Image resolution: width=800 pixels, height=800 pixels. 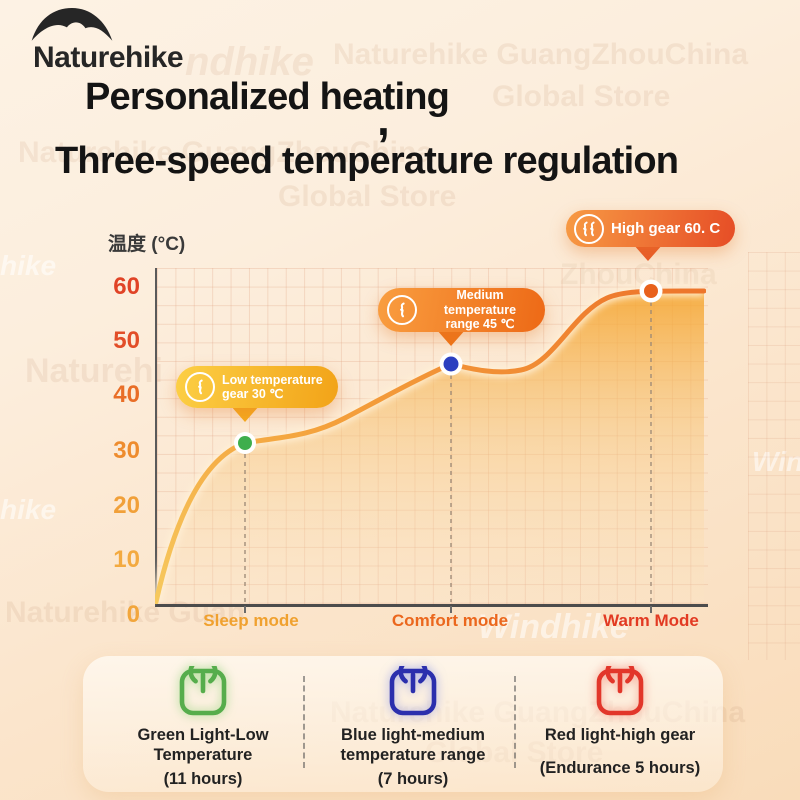 I want to click on badge-low-line2: gear 30 ℃, so click(x=253, y=394).